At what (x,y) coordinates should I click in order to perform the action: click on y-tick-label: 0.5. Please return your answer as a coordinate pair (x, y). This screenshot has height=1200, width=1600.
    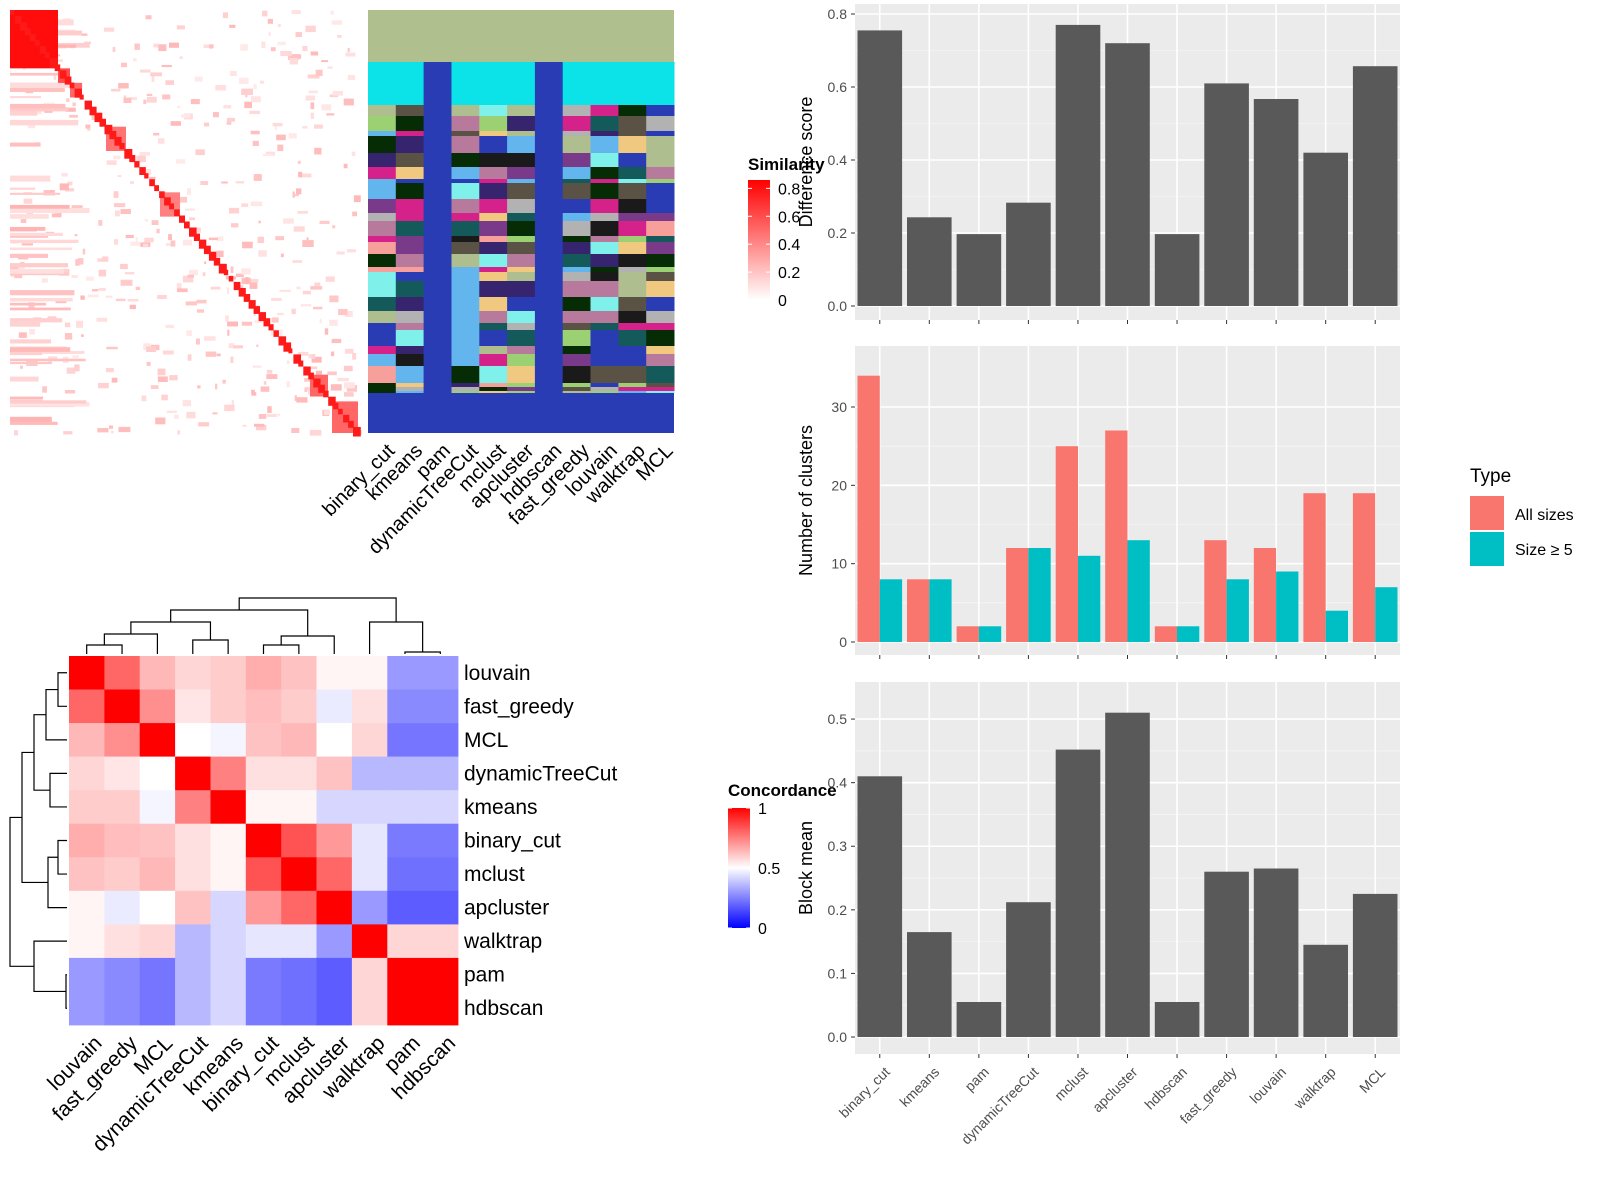
    Looking at the image, I should click on (838, 719).